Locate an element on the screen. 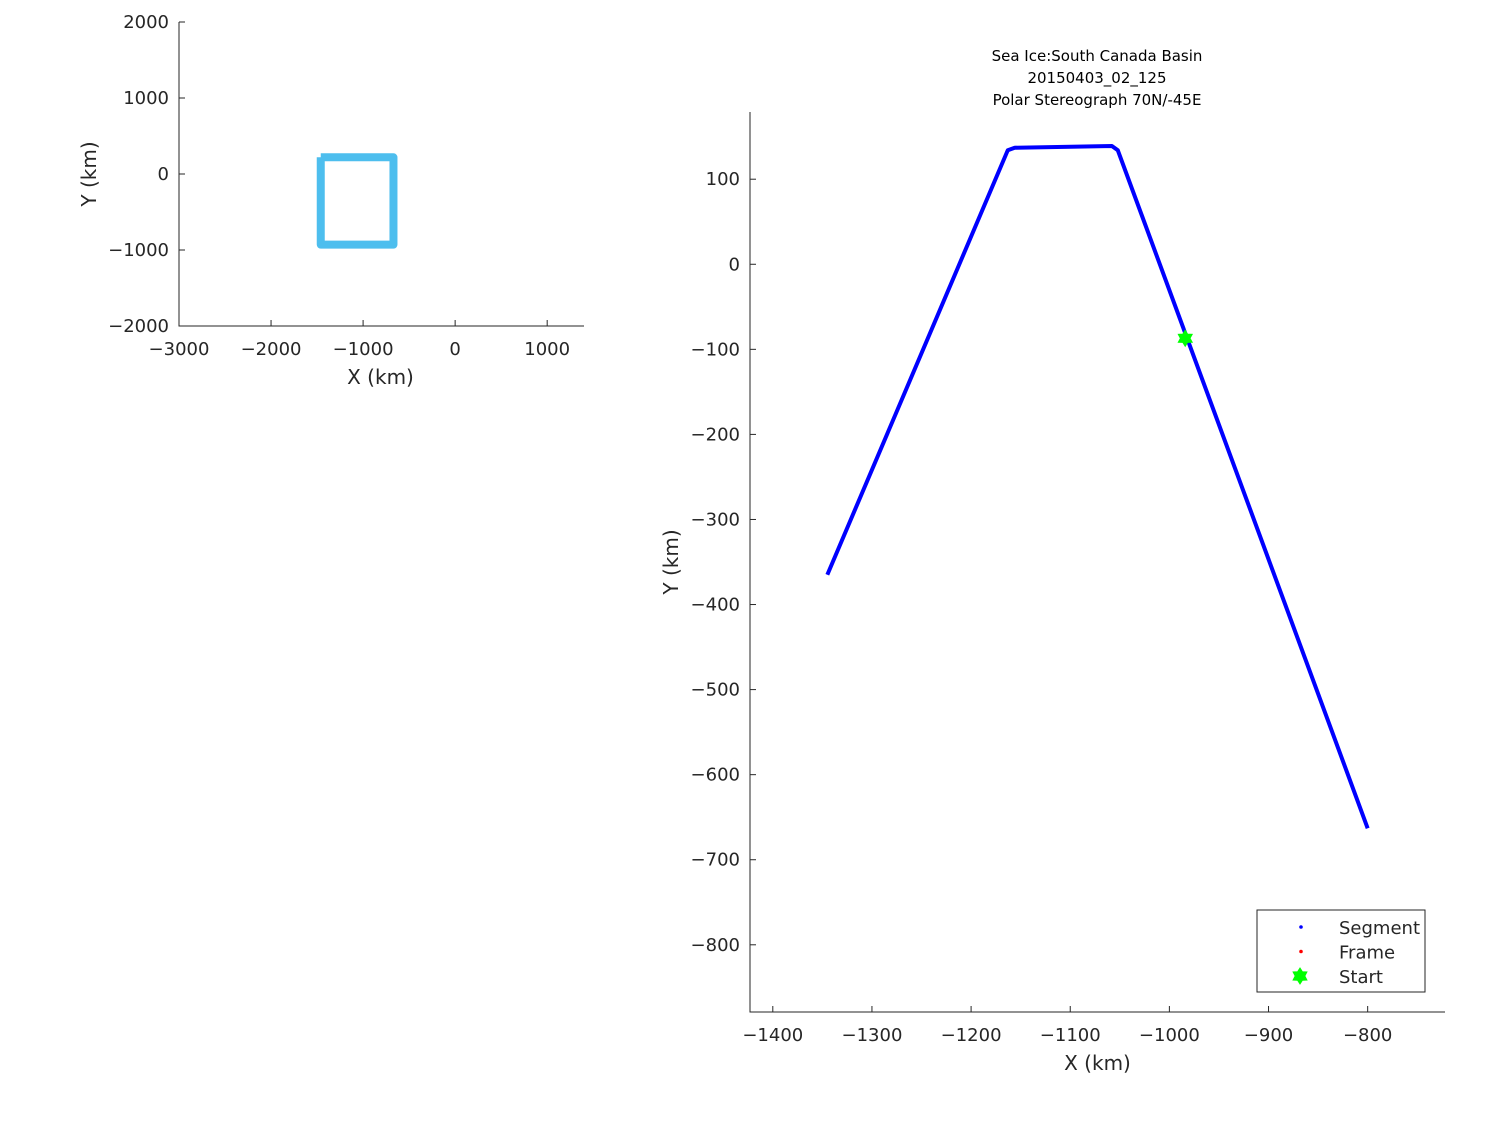 This screenshot has width=1500, height=1125. chart-title-line: 20150403_02_125 is located at coordinates (1096, 78).